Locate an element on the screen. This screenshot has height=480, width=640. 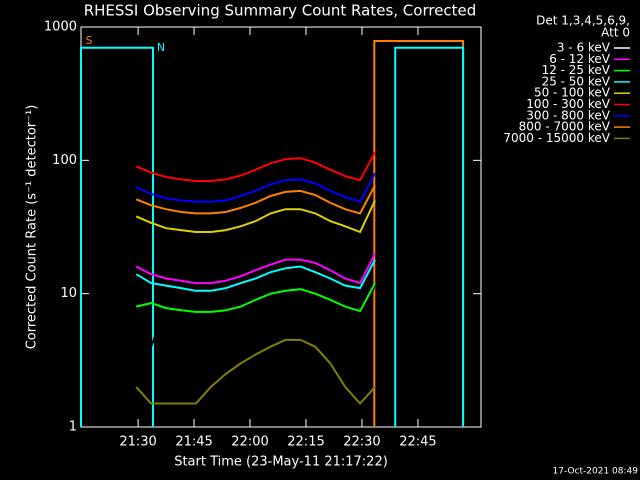
x-tick-label: 22:30 is located at coordinates (361, 442).